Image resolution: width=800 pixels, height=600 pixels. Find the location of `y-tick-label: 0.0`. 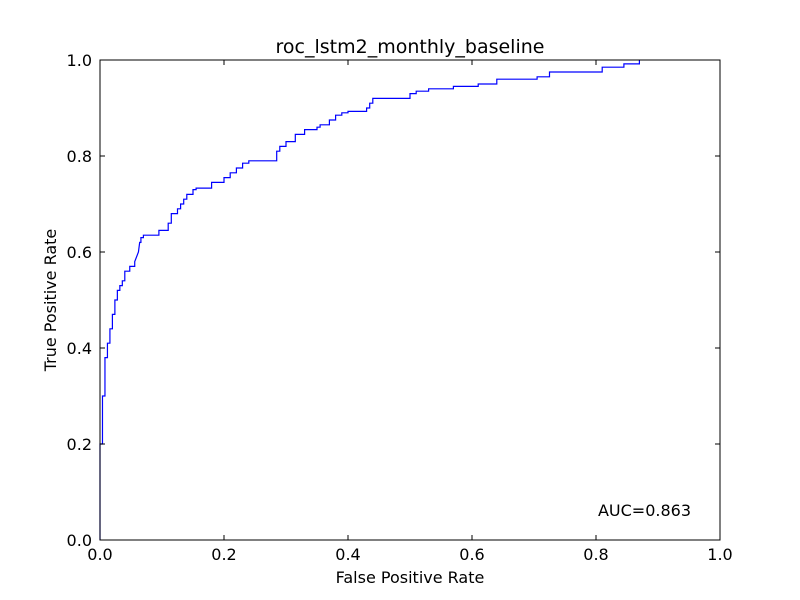

y-tick-label: 0.0 is located at coordinates (79, 540).